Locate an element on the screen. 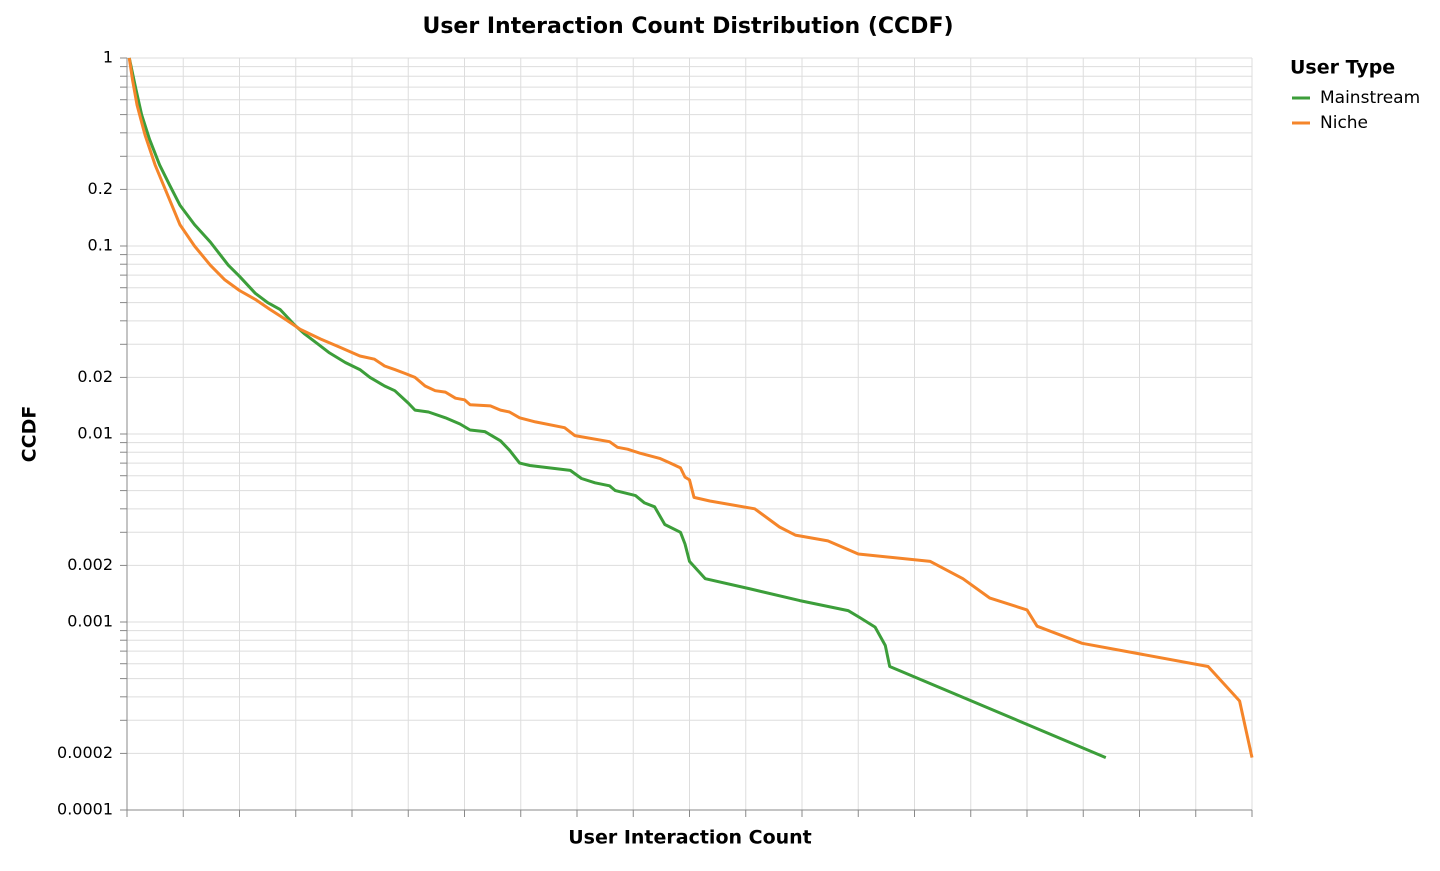 This screenshot has height=871, width=1440. y-tick-label: 1 is located at coordinates (108, 57).